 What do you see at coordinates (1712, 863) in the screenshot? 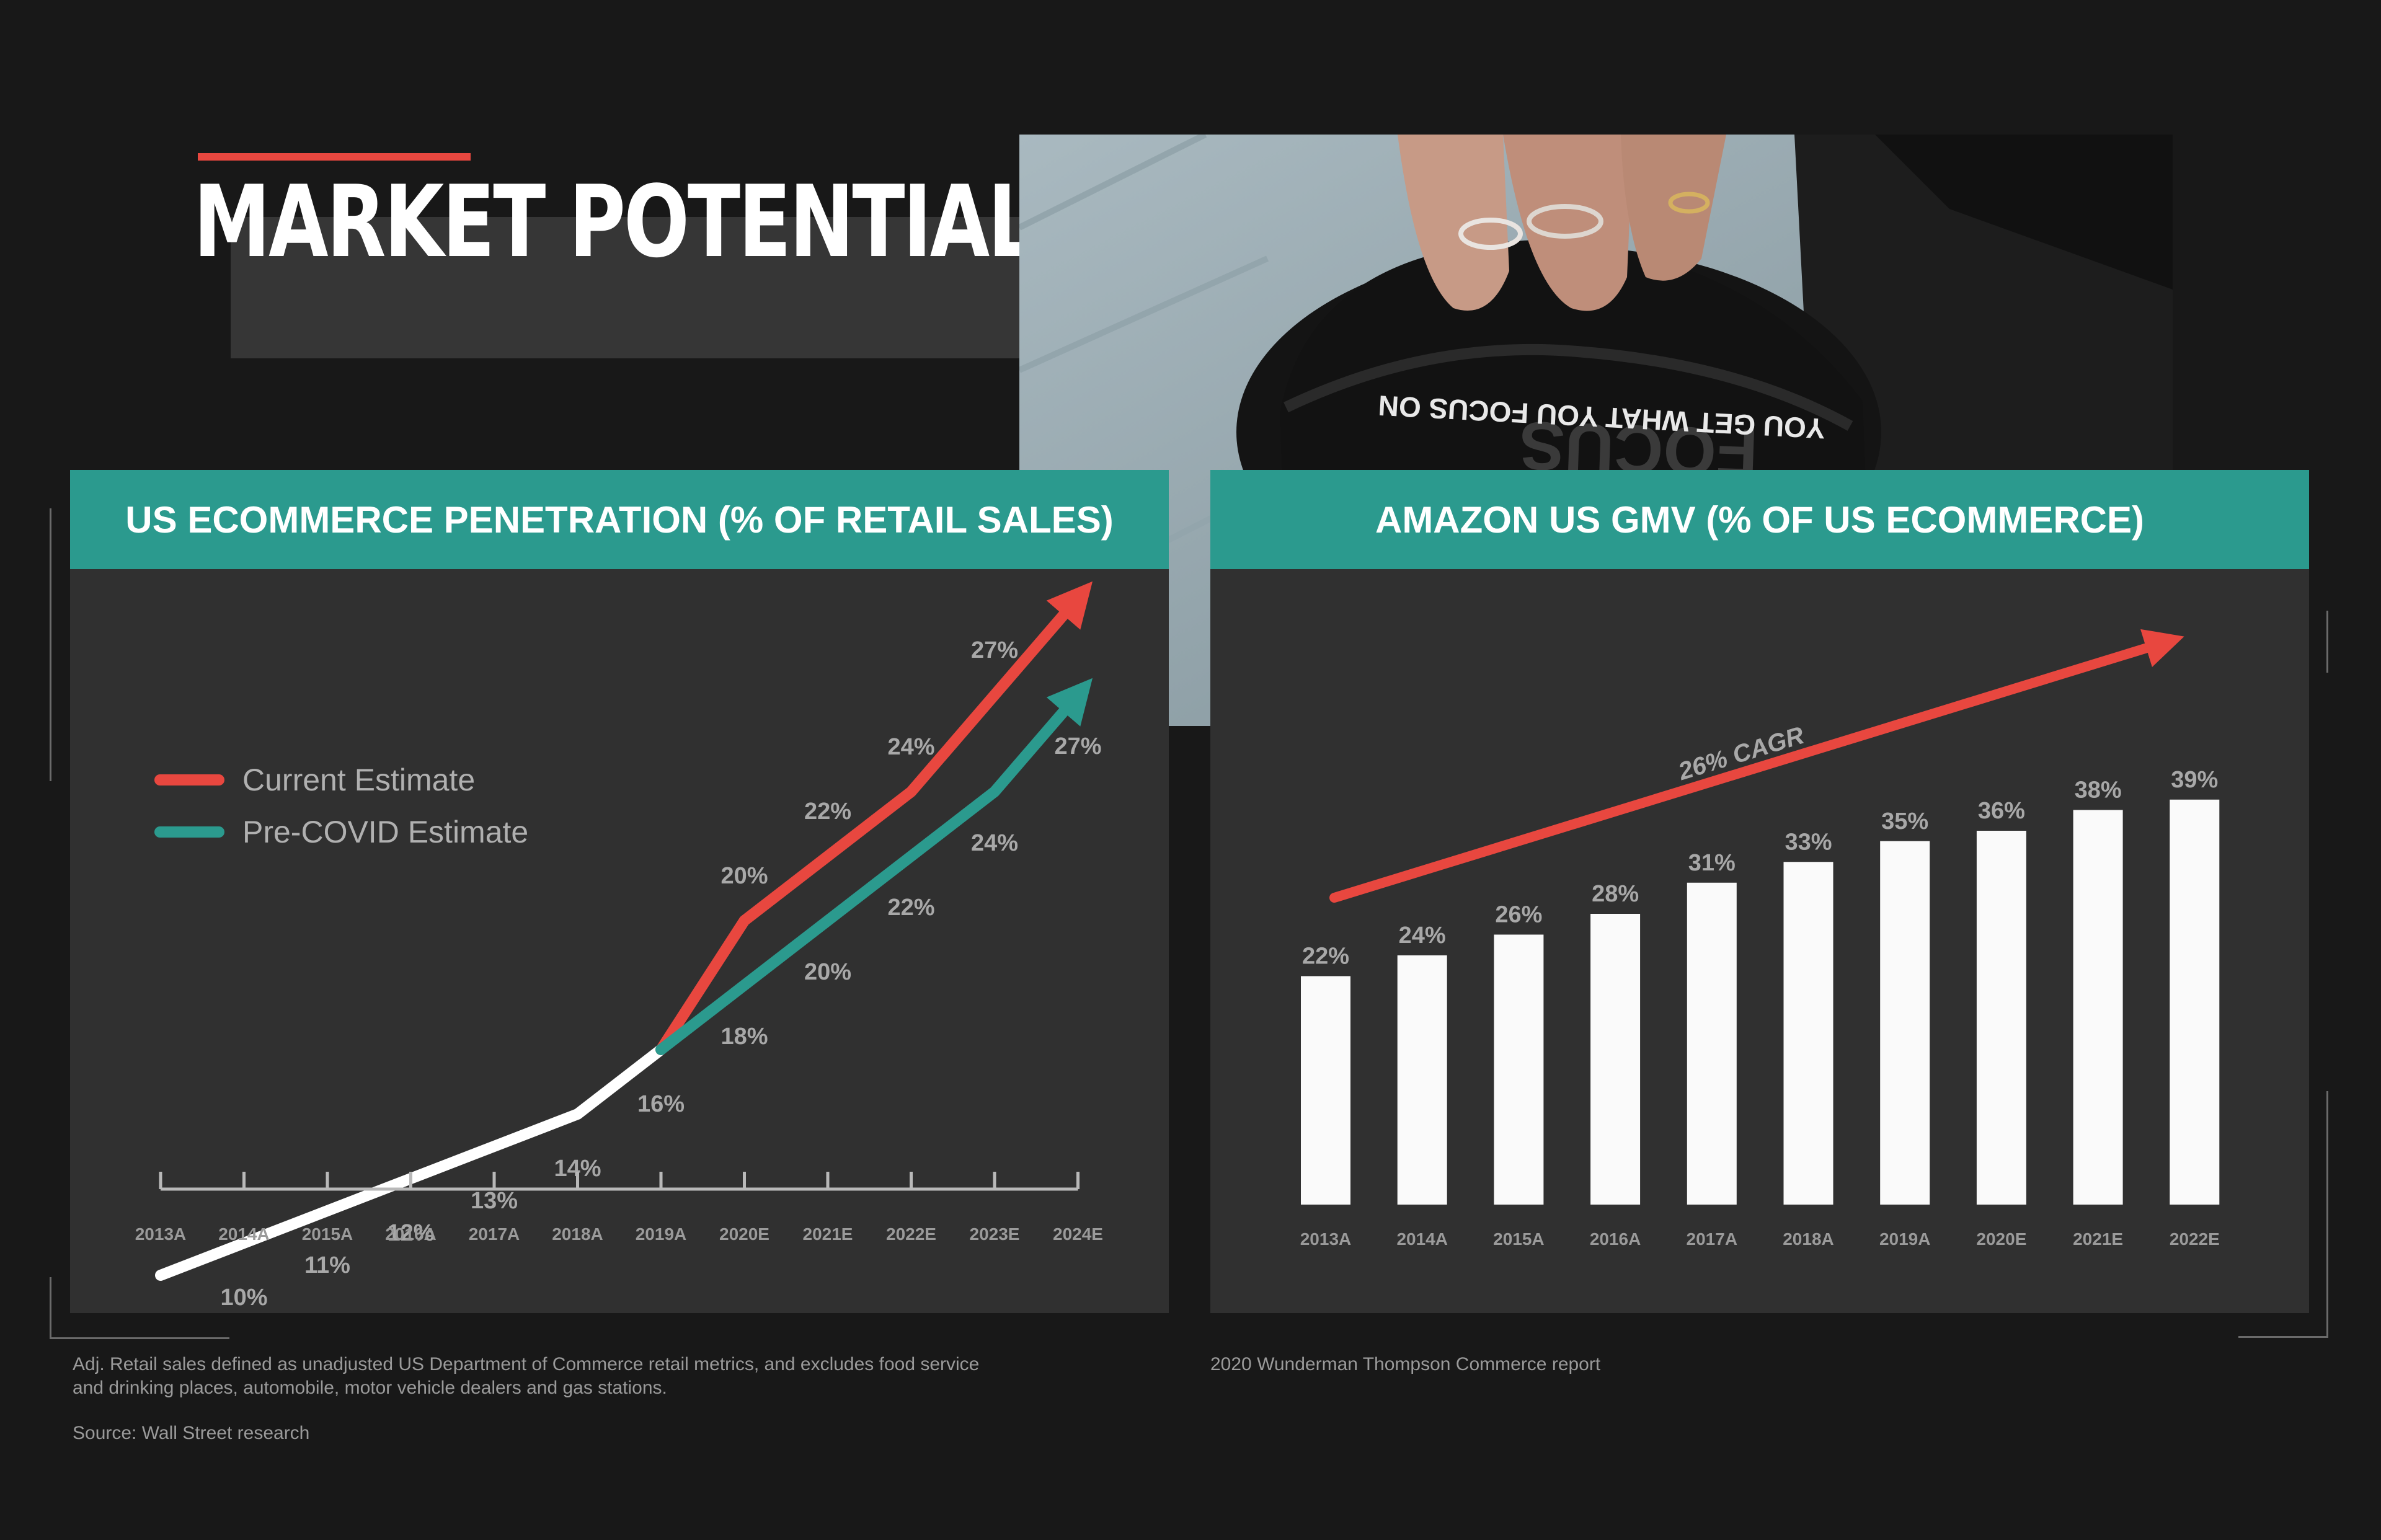
I see `gmv-bar-value-label: 31%` at bounding box center [1712, 863].